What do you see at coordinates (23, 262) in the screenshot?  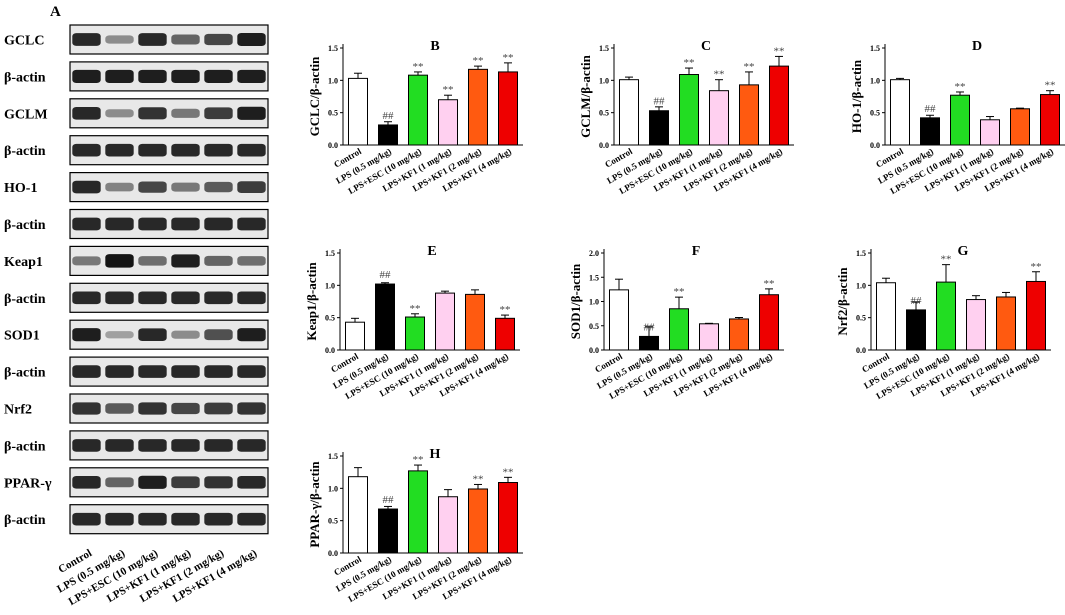 I see `blot-label: Keap1` at bounding box center [23, 262].